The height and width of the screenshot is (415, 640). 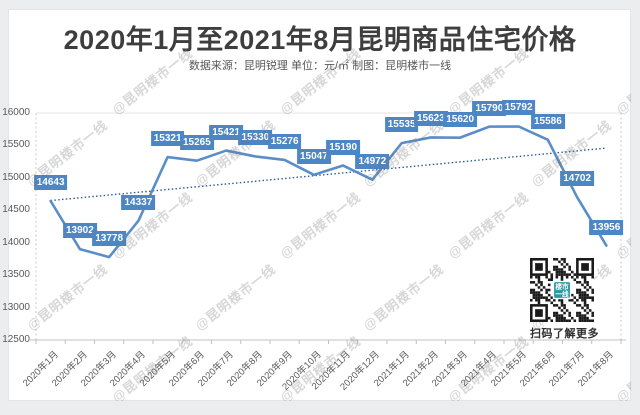 I want to click on data-point-label: 14702, so click(x=577, y=179).